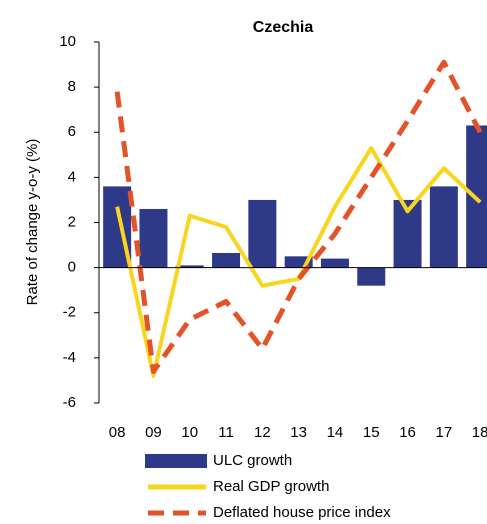 The image size is (487, 524). Describe the element at coordinates (335, 432) in the screenshot. I see `x-tick-label: 14` at that location.